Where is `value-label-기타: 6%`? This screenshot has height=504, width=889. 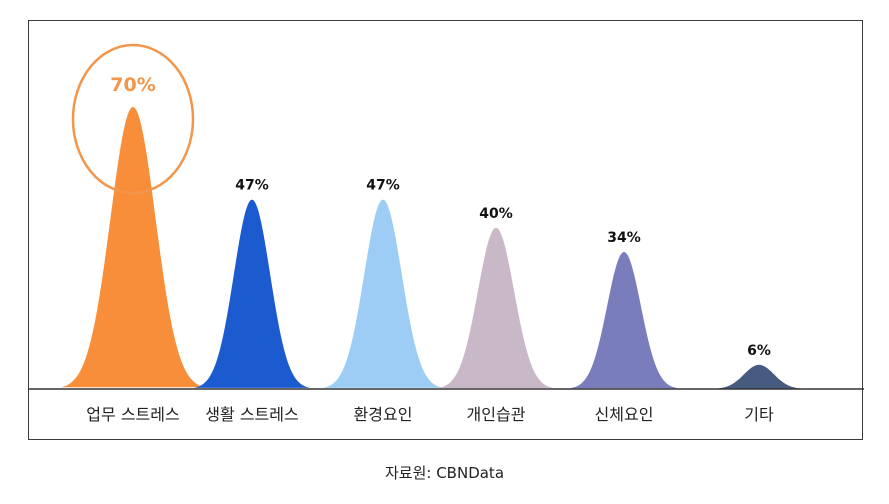 value-label-기타: 6% is located at coordinates (759, 351).